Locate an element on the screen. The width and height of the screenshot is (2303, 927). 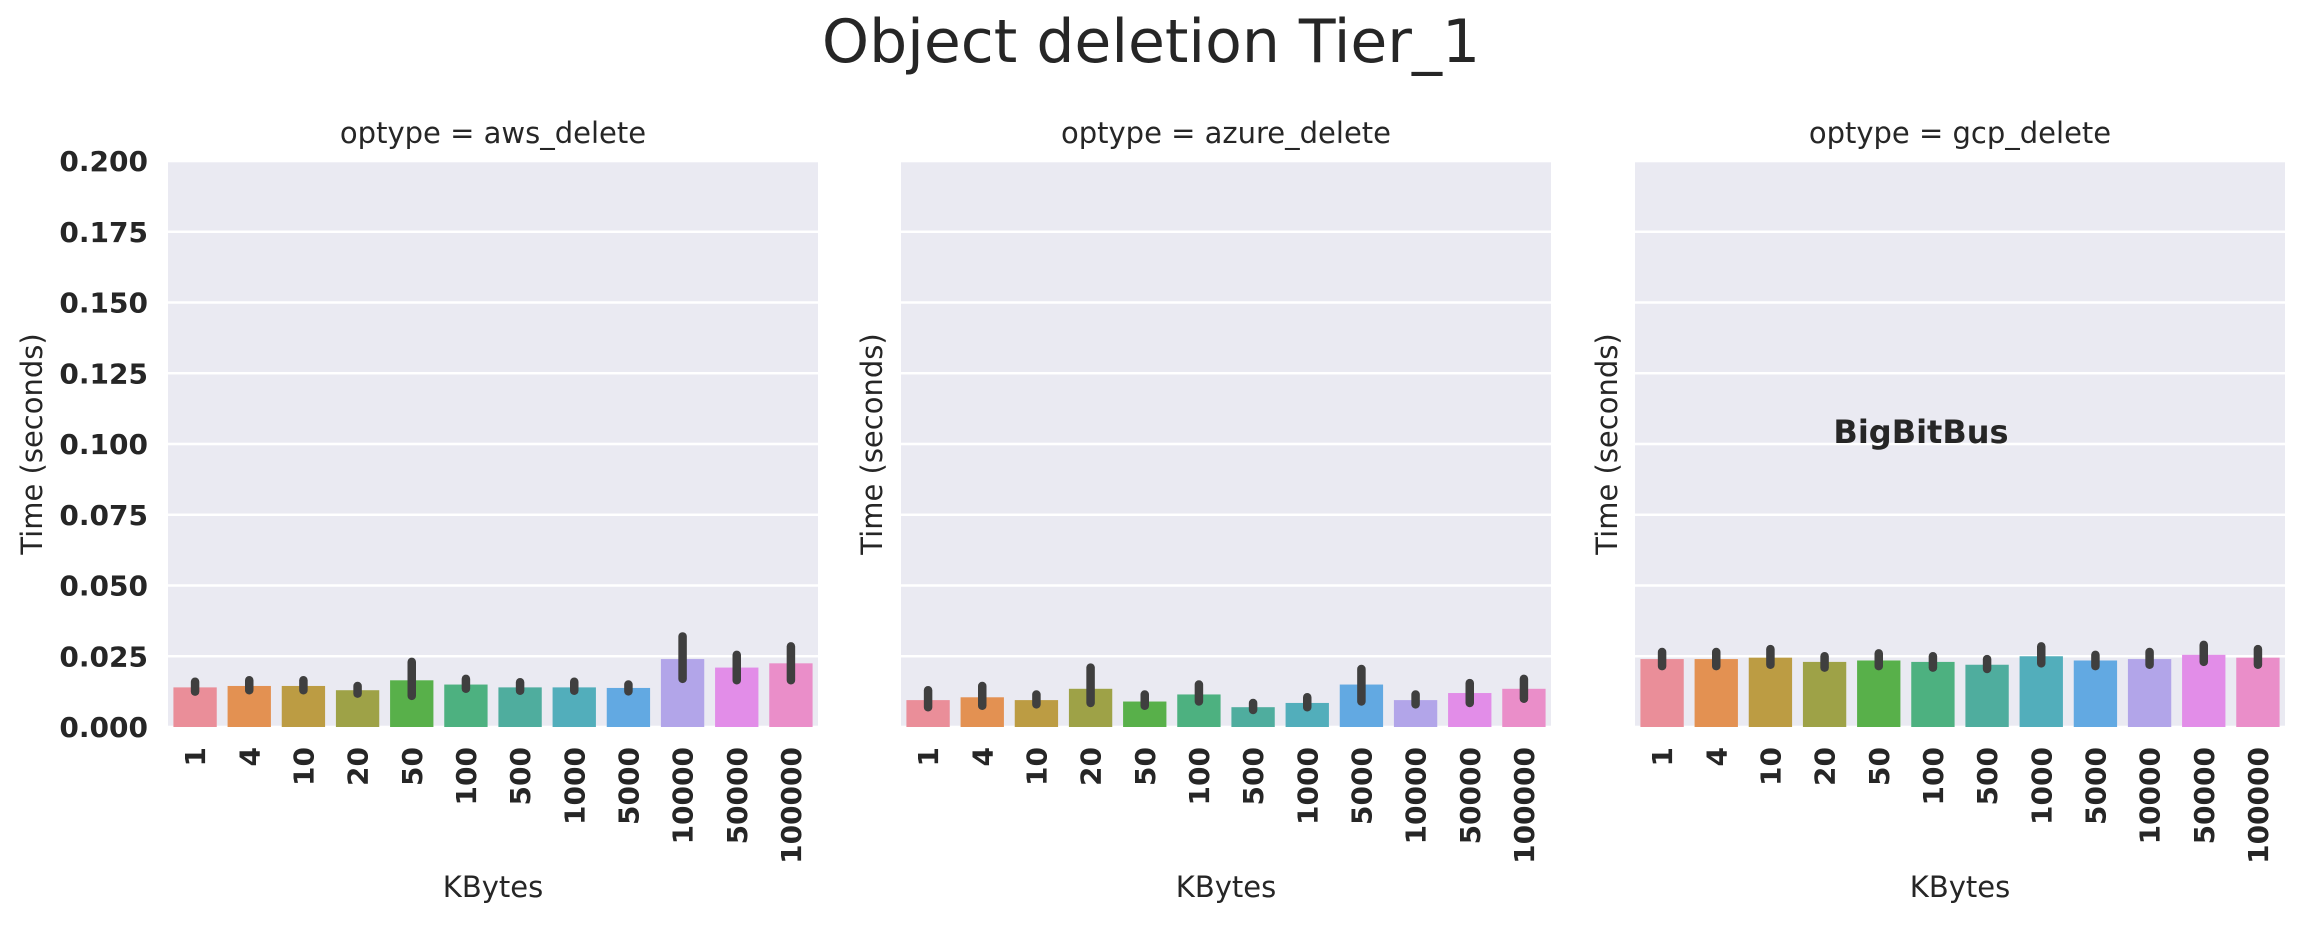
y-tick-label: 0.050 is located at coordinates (103, 586).